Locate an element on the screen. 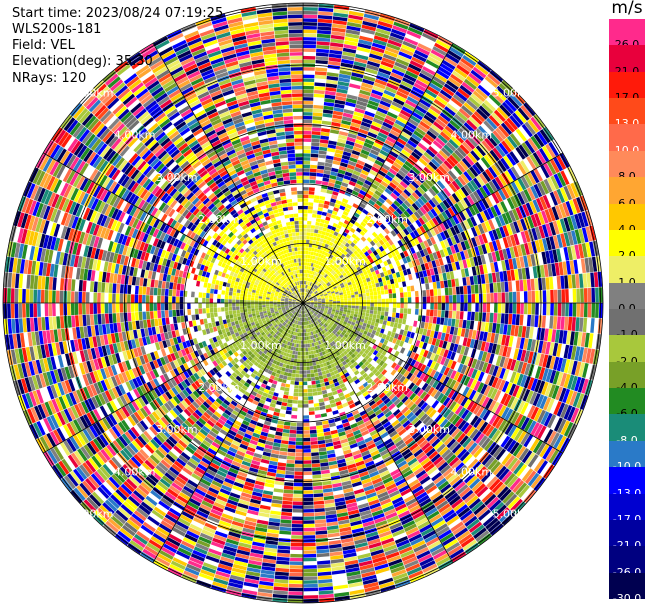  field-label: Field: VEL is located at coordinates (43, 46).